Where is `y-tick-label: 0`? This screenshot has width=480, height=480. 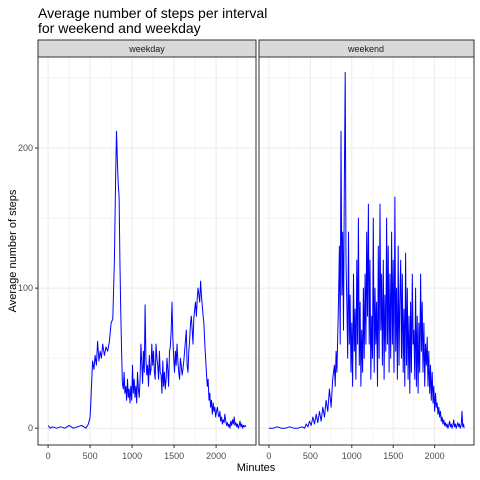 y-tick-label: 0 is located at coordinates (30, 428).